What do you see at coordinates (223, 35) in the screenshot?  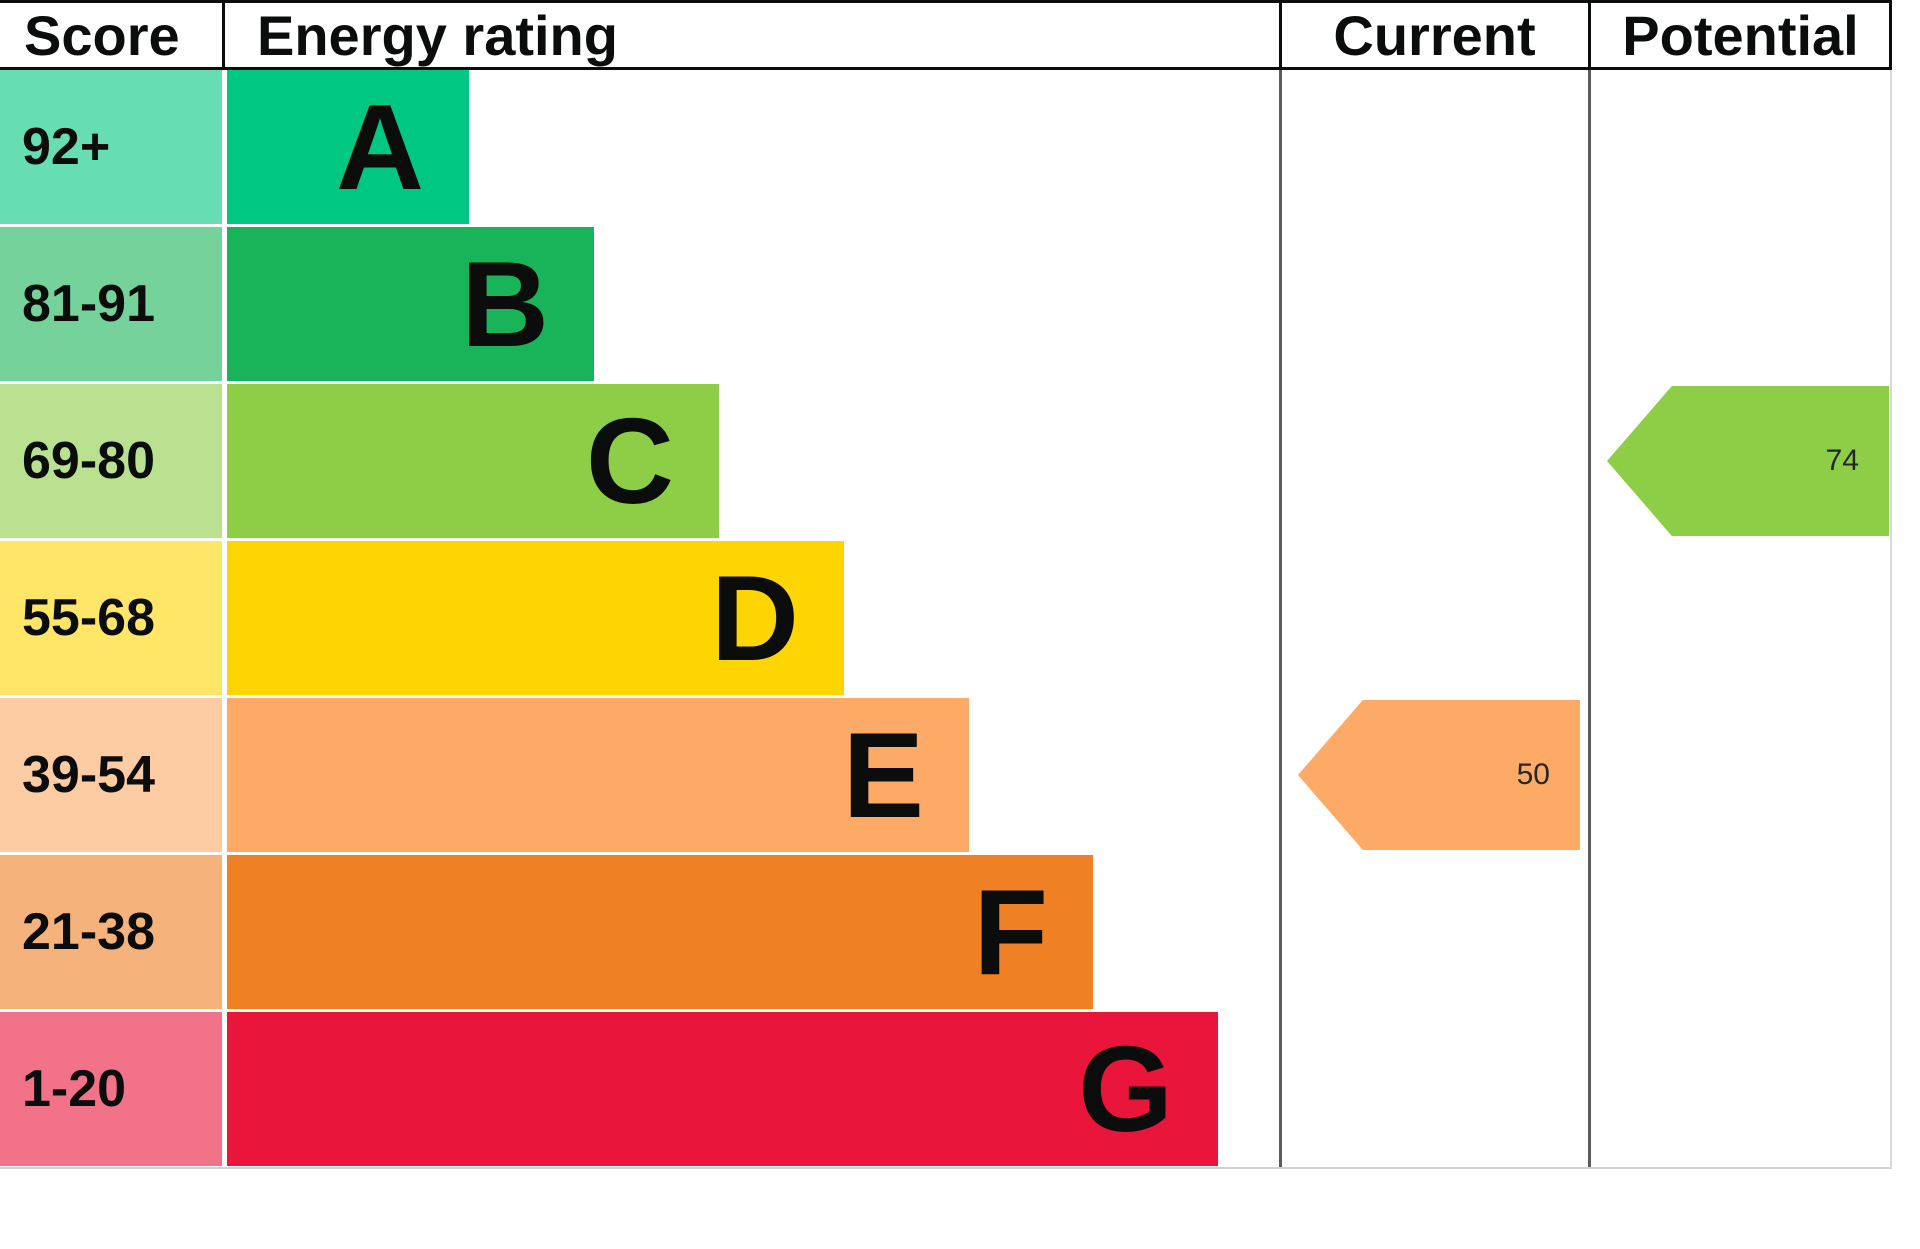 I see `header-separator-score` at bounding box center [223, 35].